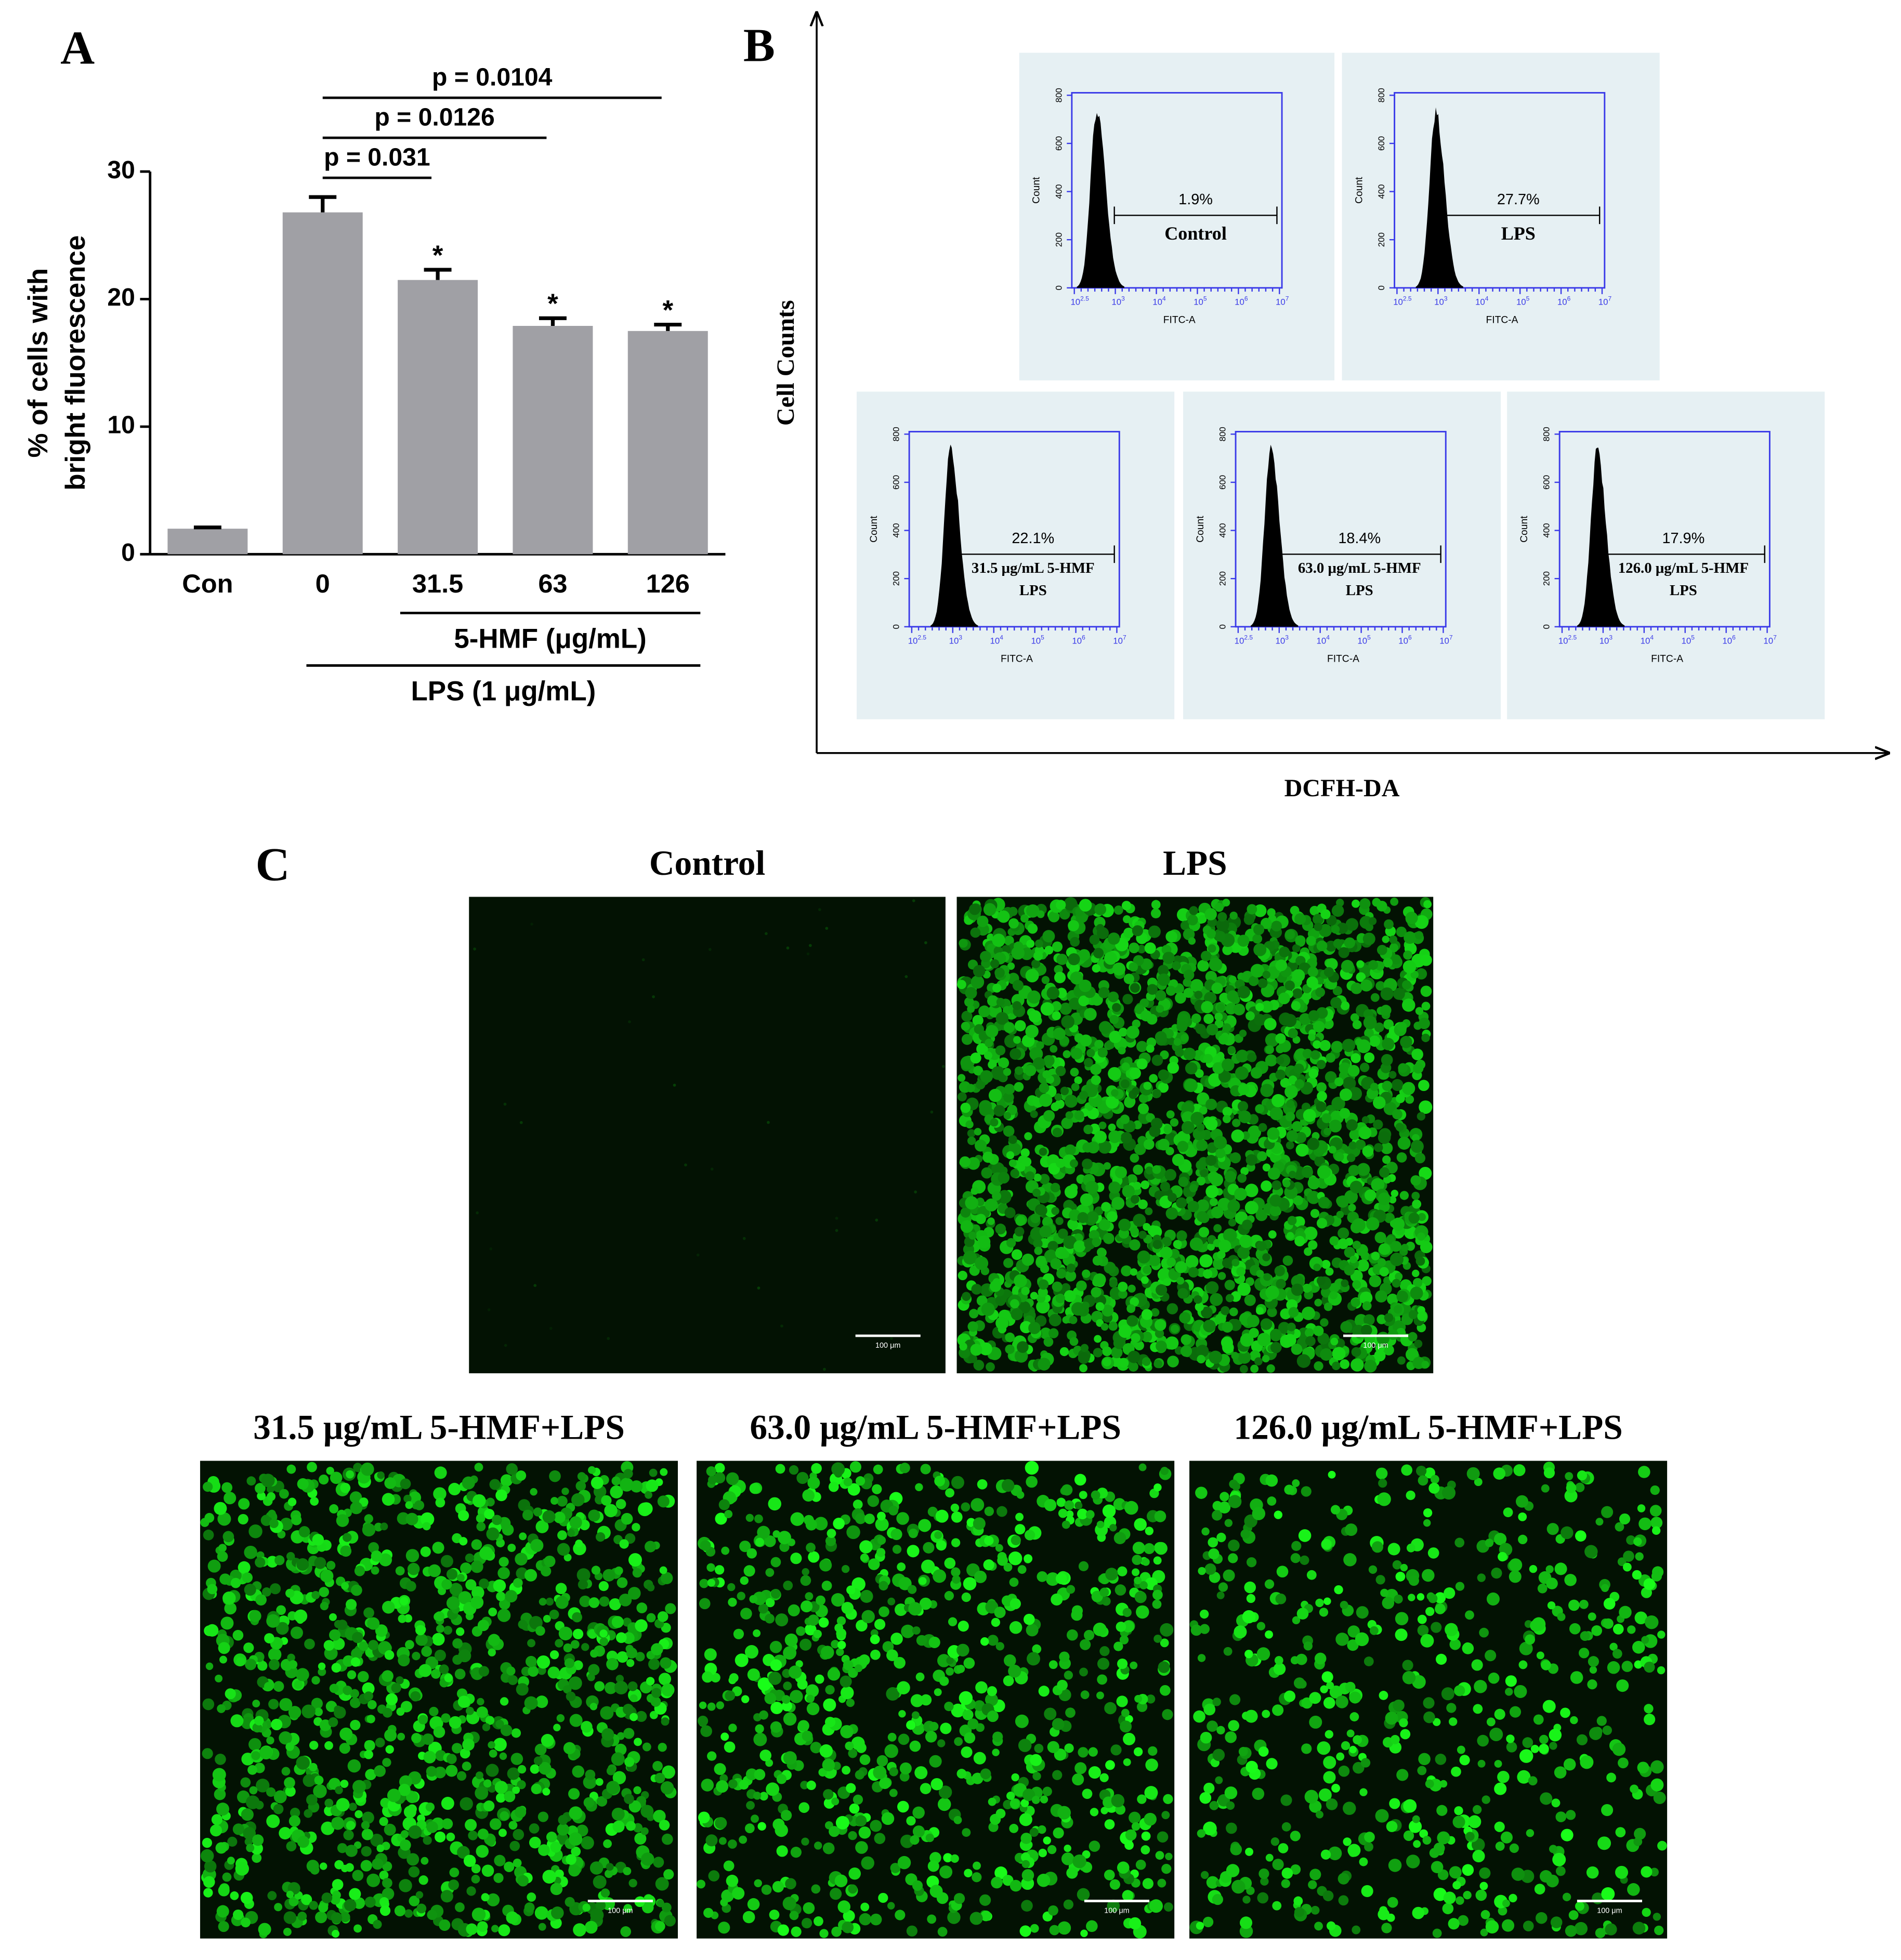 This screenshot has width=1901, height=1960. I want to click on x-tick-exponent: 6, so click(1083, 637).